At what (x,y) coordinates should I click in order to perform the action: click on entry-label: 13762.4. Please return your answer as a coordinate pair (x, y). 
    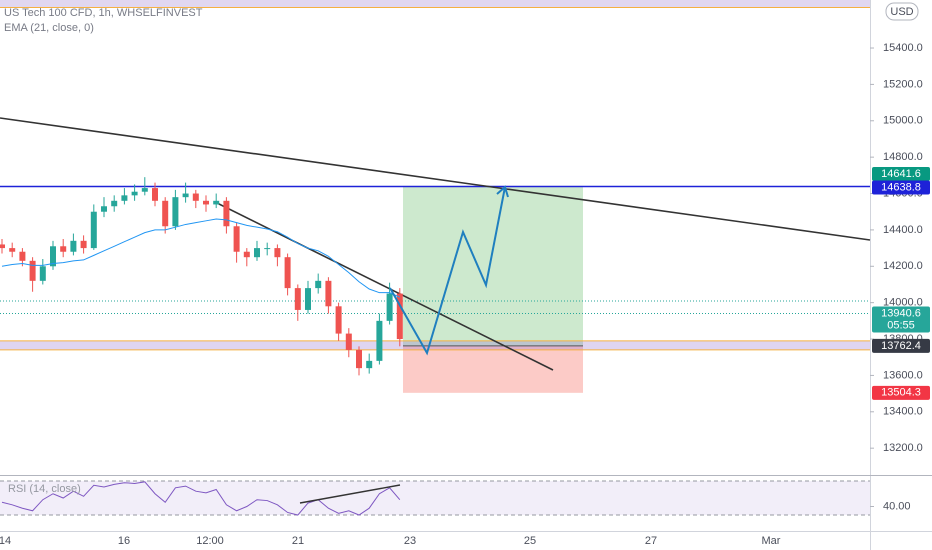
    Looking at the image, I should click on (901, 346).